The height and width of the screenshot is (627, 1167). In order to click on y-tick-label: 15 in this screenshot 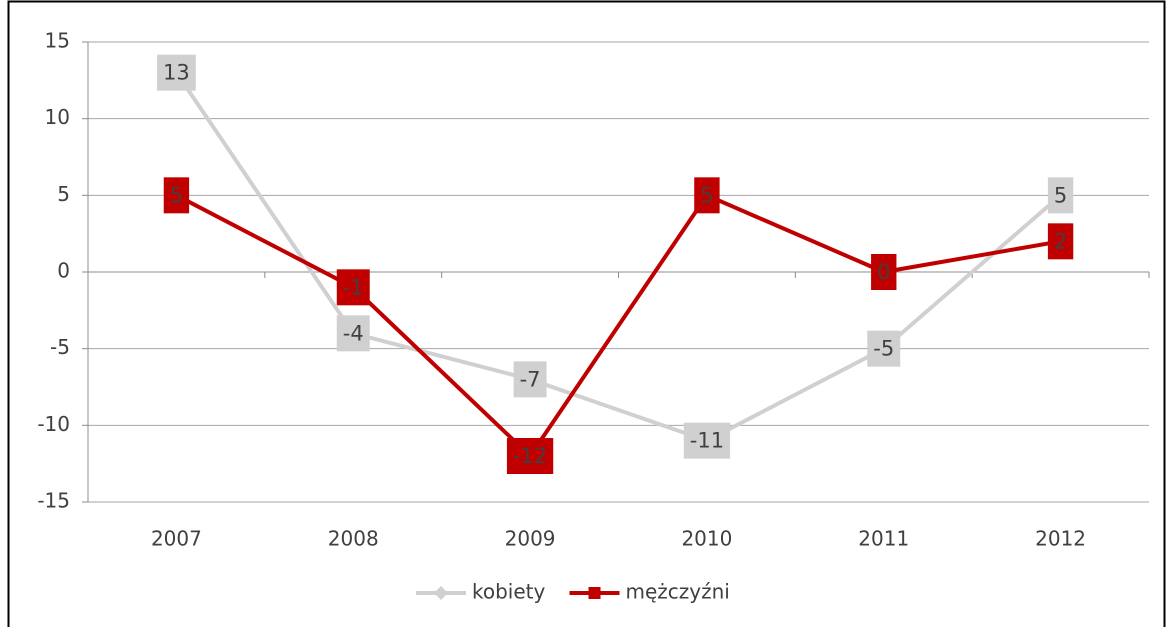, I will do `click(57, 41)`.